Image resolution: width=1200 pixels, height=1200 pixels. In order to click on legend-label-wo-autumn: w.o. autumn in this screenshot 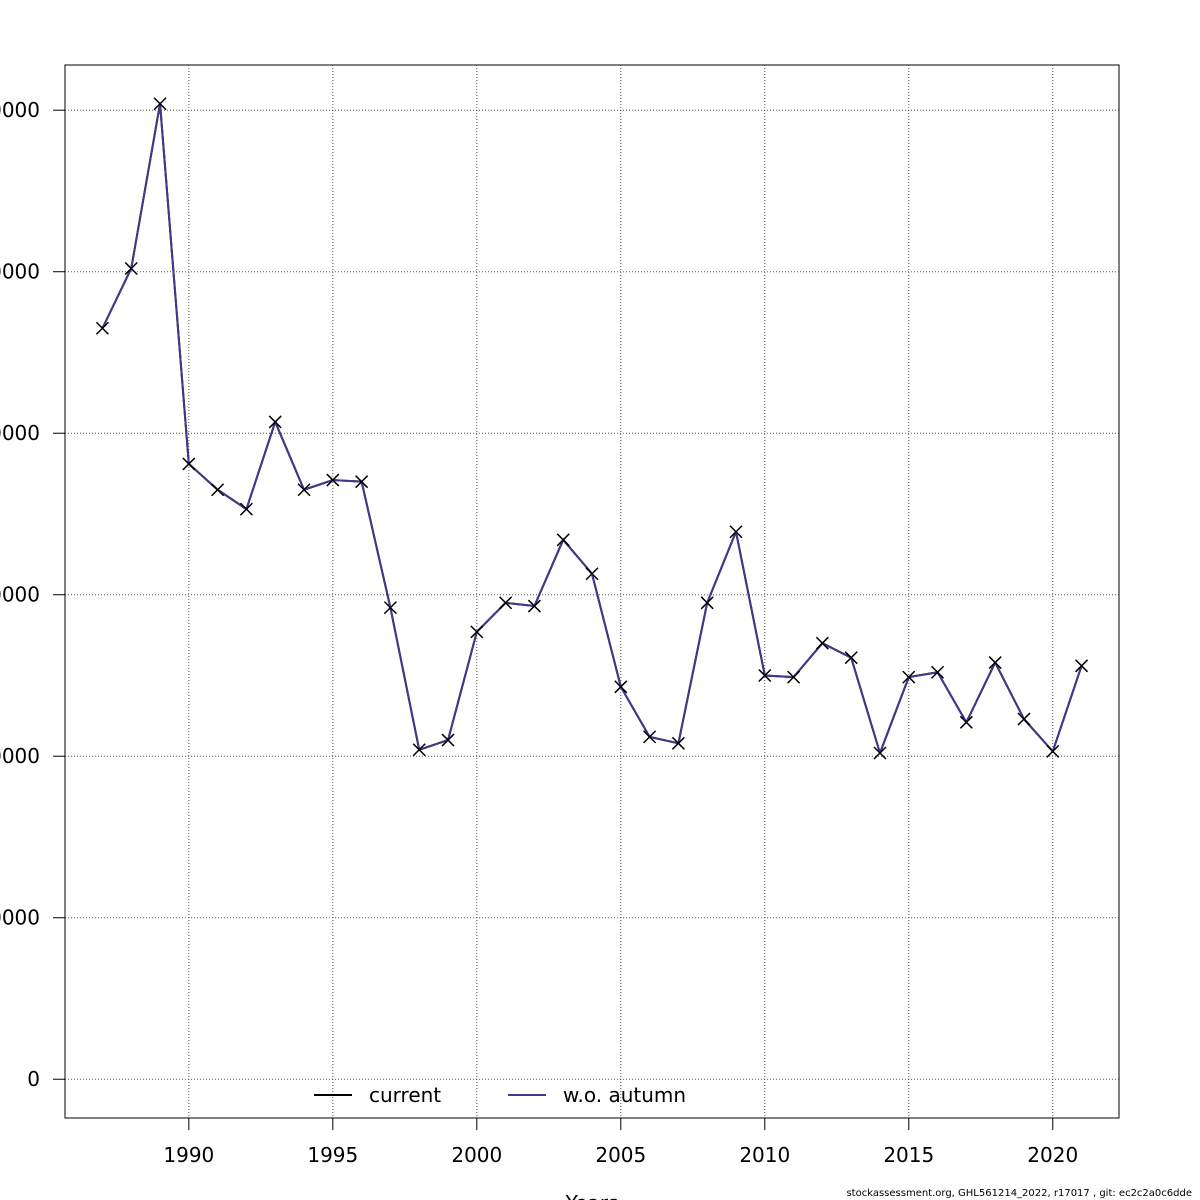, I will do `click(624, 1095)`.